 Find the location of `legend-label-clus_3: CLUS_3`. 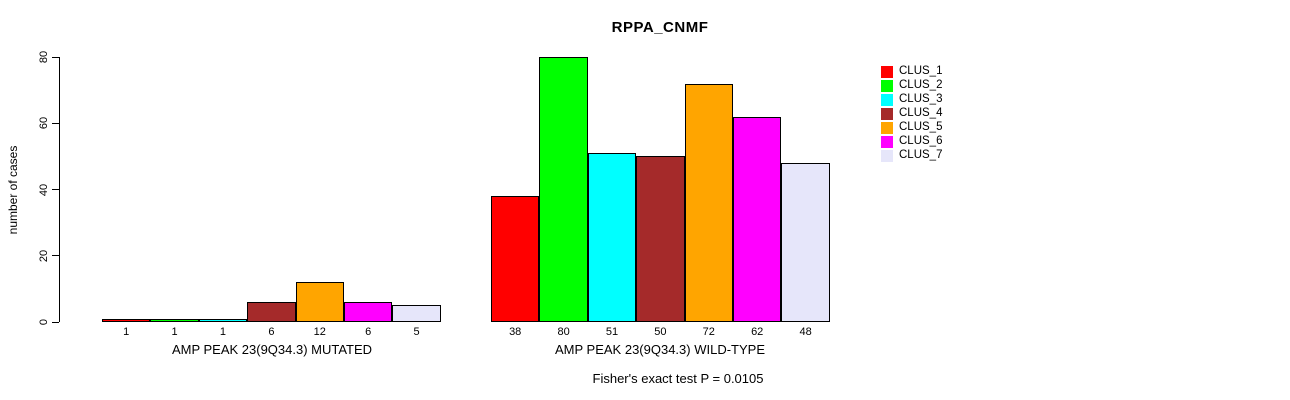

legend-label-clus_3: CLUS_3 is located at coordinates (921, 99).